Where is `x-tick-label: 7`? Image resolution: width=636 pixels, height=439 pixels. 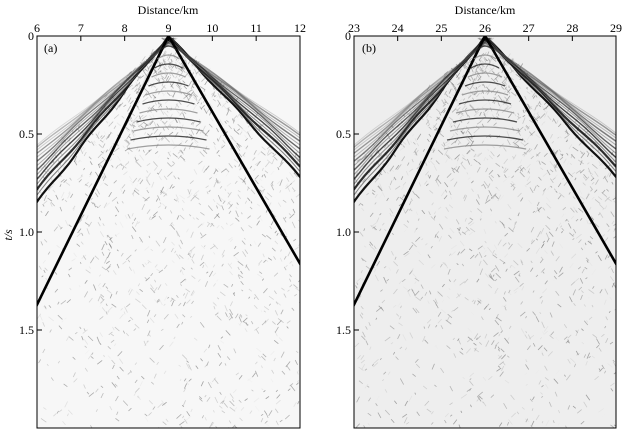
x-tick-label: 7 is located at coordinates (81, 28).